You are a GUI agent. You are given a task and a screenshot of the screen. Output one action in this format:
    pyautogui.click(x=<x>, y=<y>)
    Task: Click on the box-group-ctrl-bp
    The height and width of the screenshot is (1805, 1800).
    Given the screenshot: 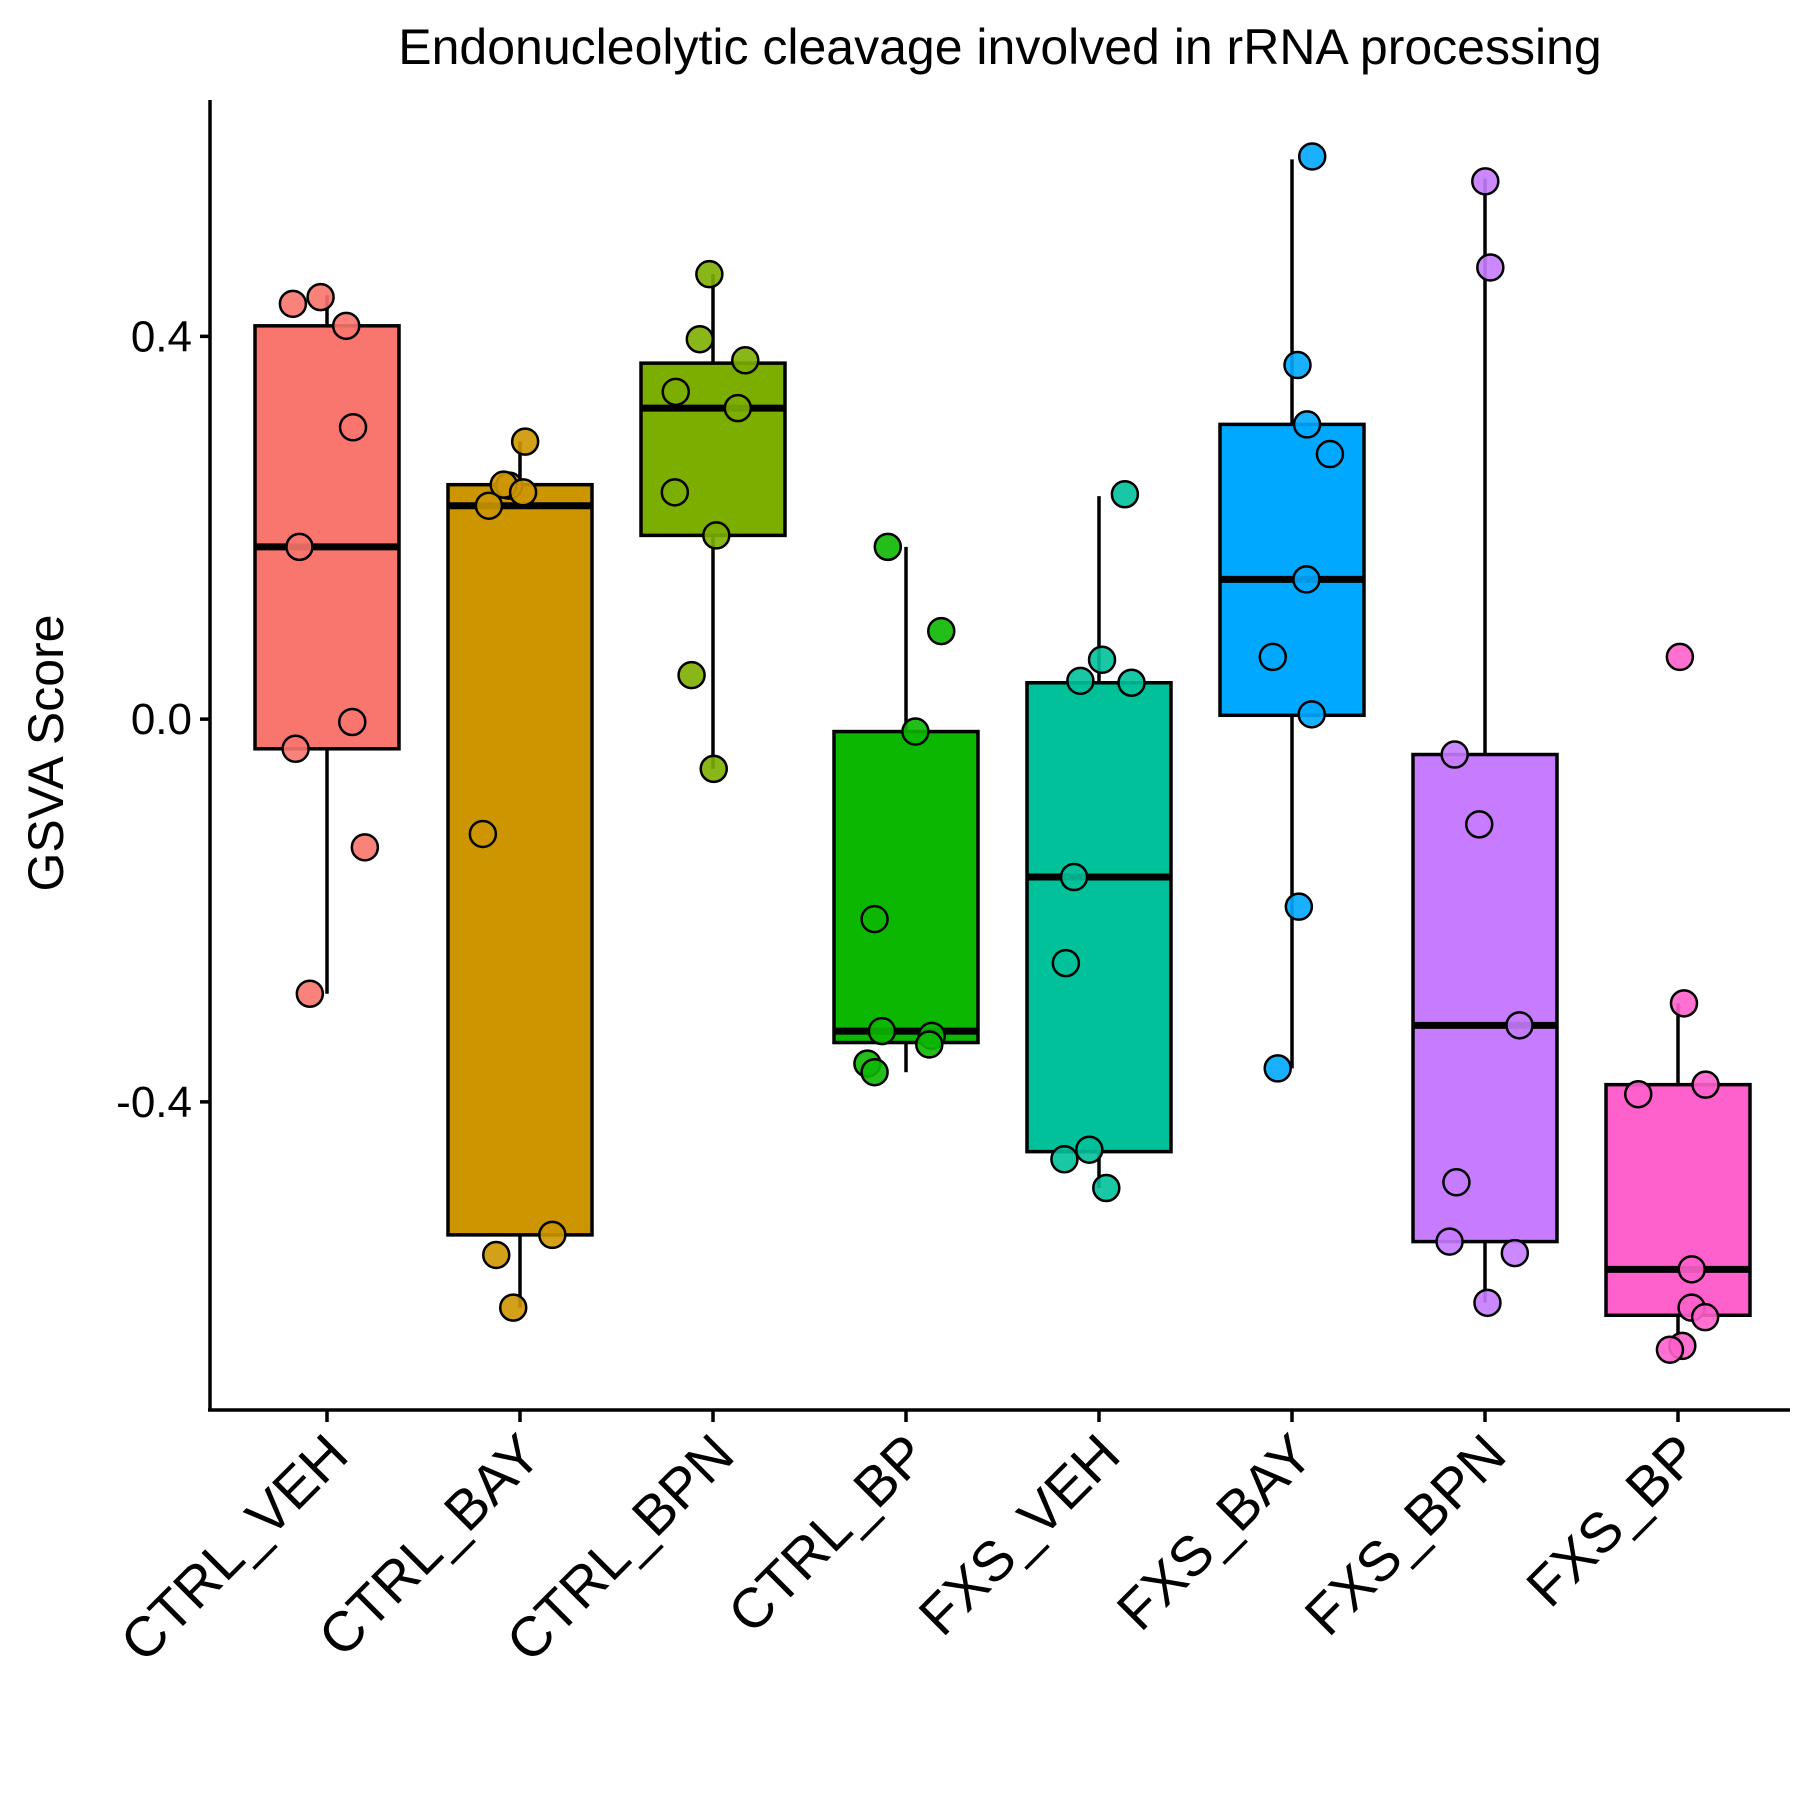 What is the action you would take?
    pyautogui.click(x=906, y=809)
    